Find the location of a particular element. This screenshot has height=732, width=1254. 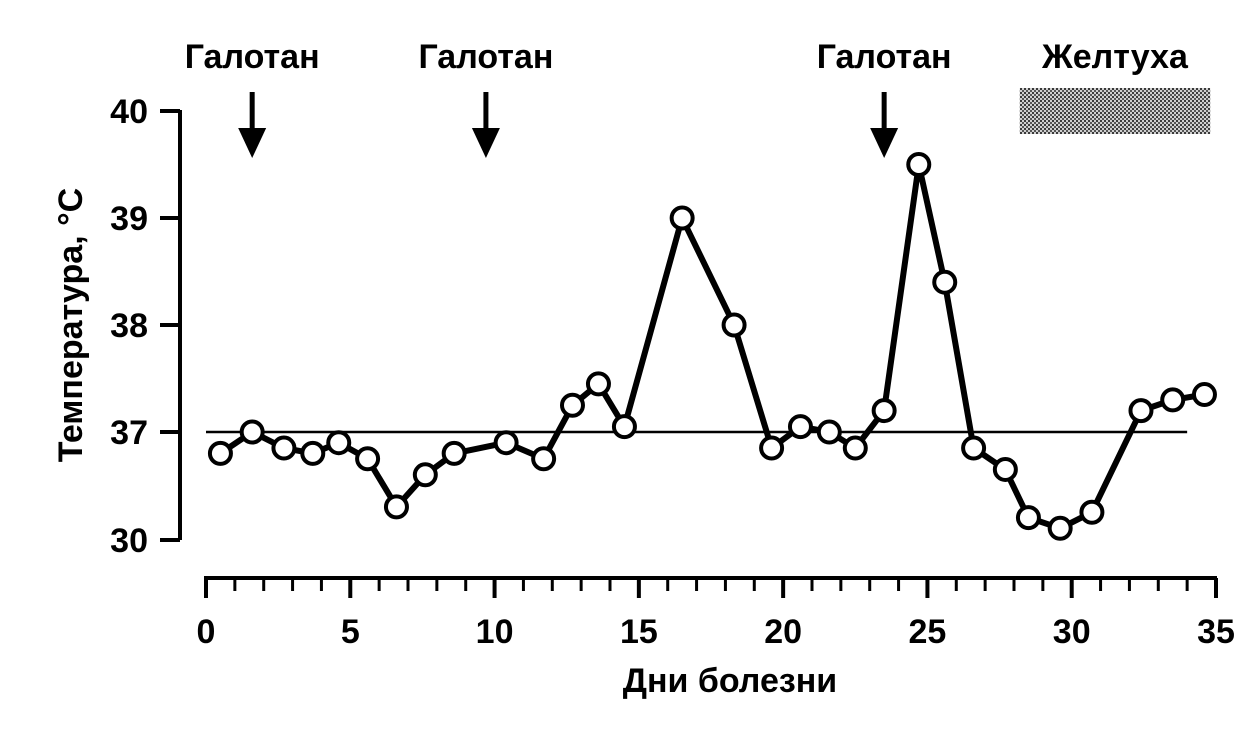

y-tick-label: 37 is located at coordinates (129, 433).